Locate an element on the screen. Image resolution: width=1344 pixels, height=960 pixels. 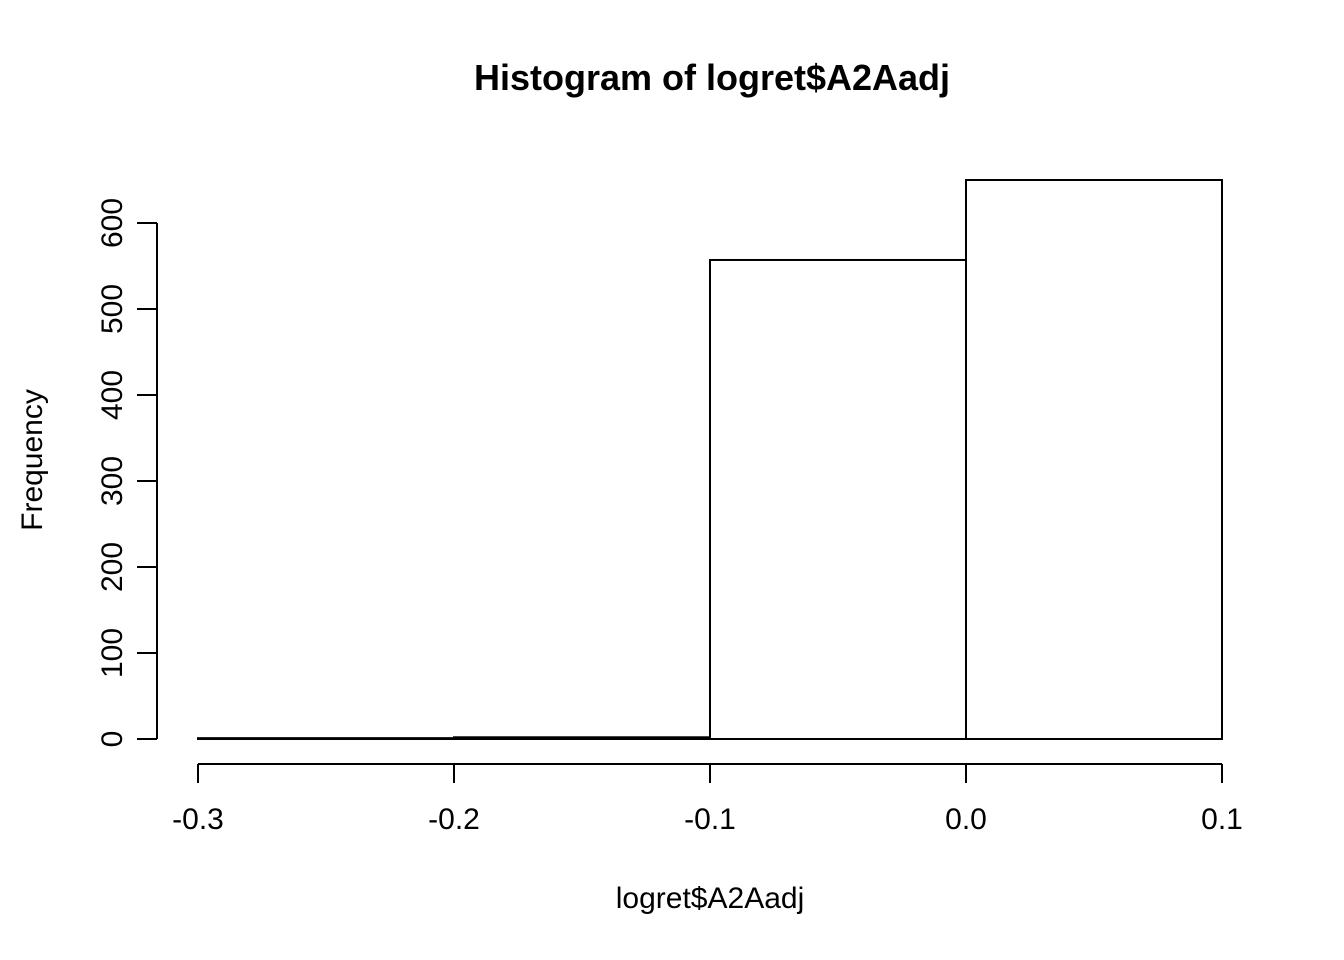
x-axis: -0.3 -0.2 -0.1 0.0 0.1 is located at coordinates (707, 799).